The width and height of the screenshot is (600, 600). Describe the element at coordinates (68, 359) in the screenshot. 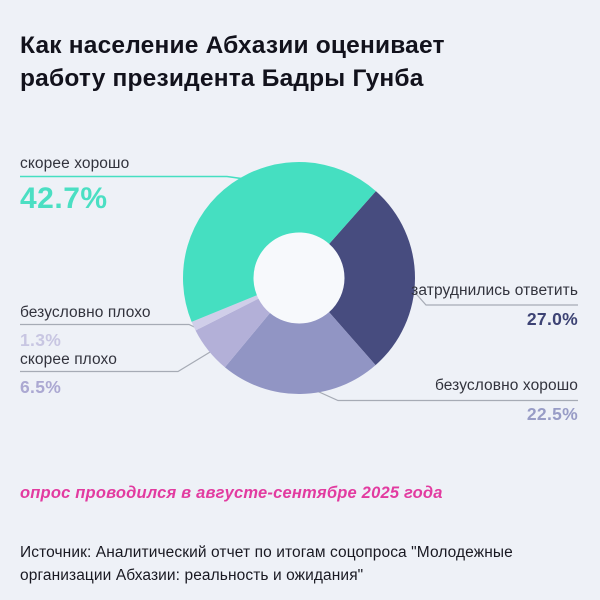

I see `segment-label: скорее плохо` at that location.